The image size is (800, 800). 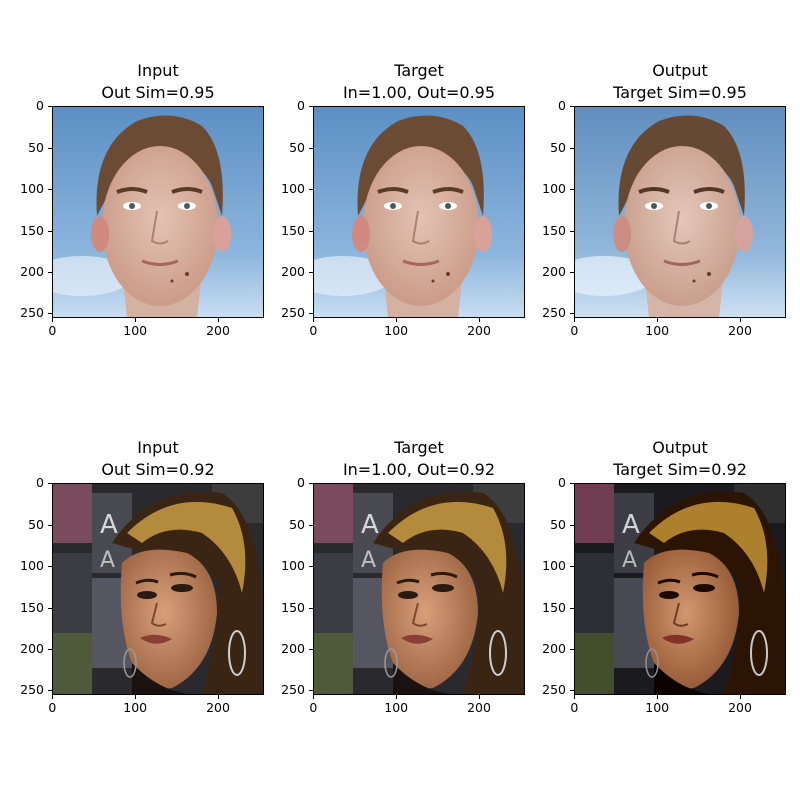 I want to click on target-image, so click(x=419, y=212).